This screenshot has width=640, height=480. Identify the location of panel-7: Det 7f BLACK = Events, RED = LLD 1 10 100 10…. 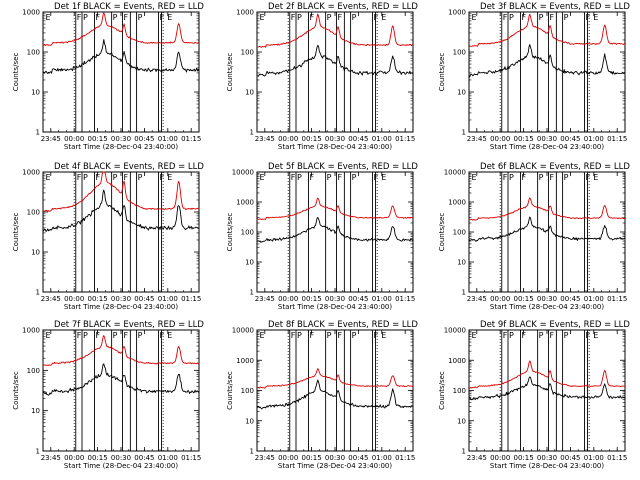
(108, 395).